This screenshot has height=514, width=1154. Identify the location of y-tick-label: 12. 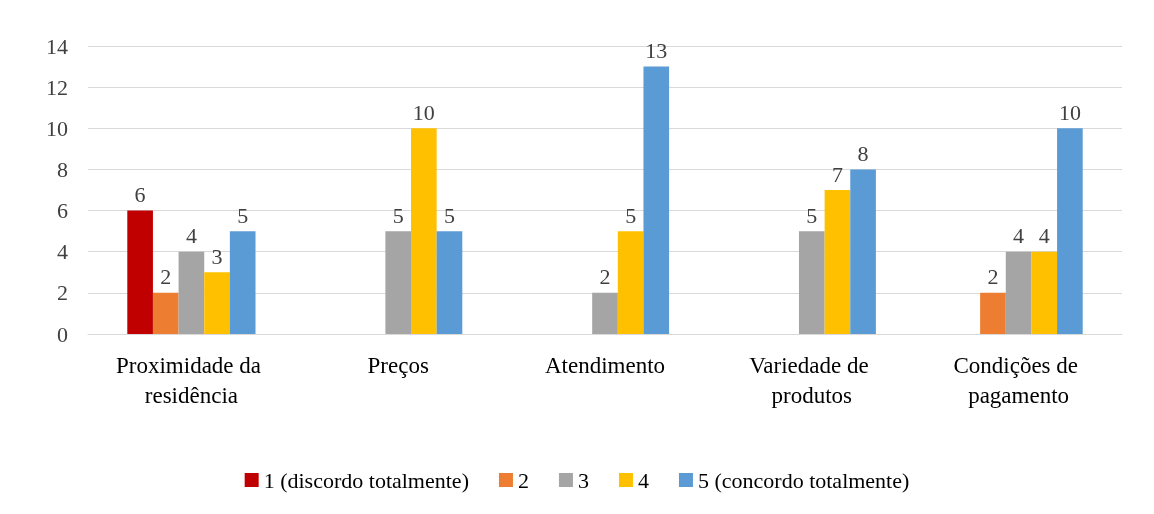
(57, 87).